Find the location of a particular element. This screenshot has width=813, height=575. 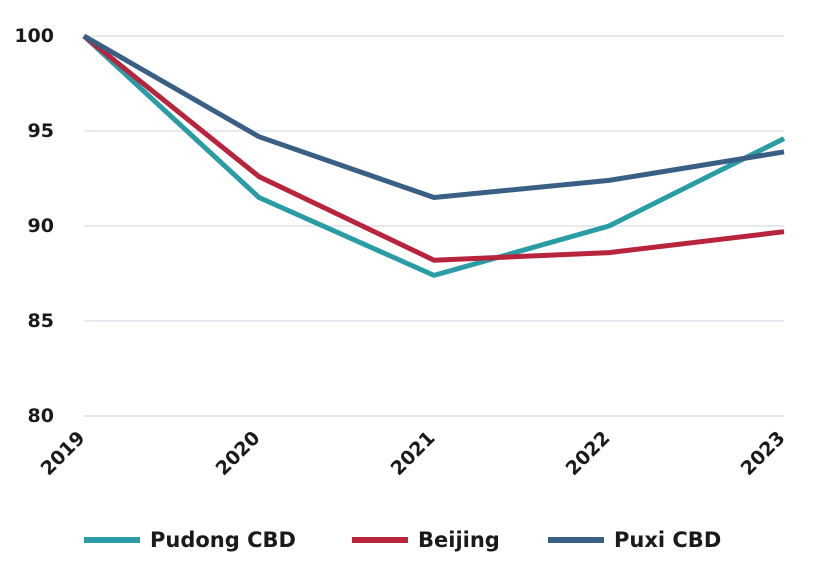

y-tick-label: 100 is located at coordinates (34, 36).